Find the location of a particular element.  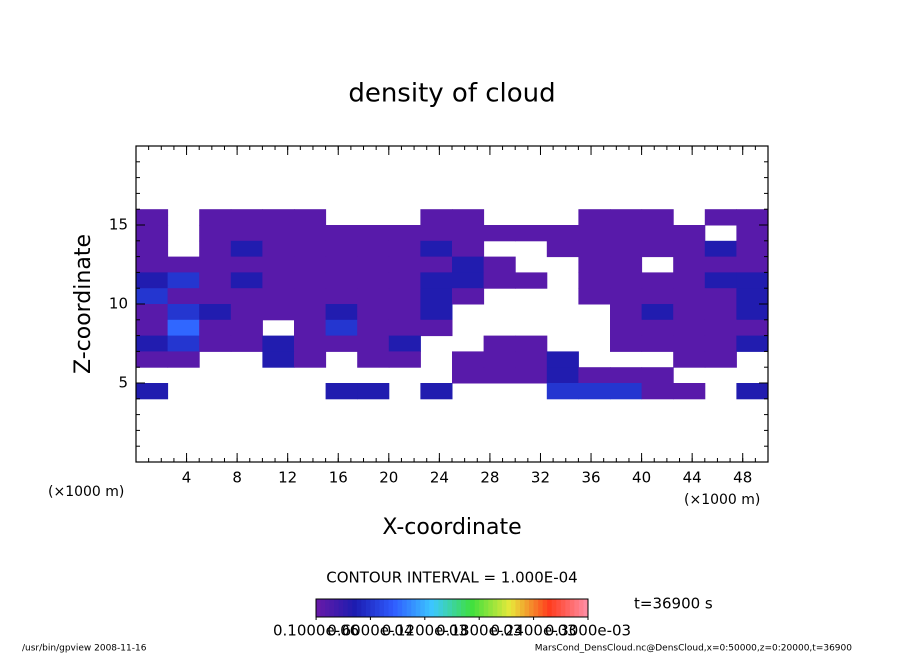

footer-left: /usr/bin/gpview 2008-11-16 is located at coordinates (84, 649).